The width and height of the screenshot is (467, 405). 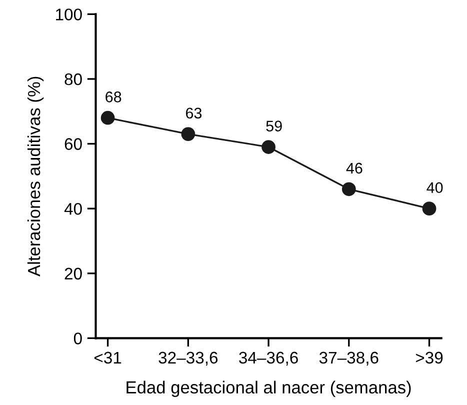 I want to click on data-label: 40, so click(x=434, y=188).